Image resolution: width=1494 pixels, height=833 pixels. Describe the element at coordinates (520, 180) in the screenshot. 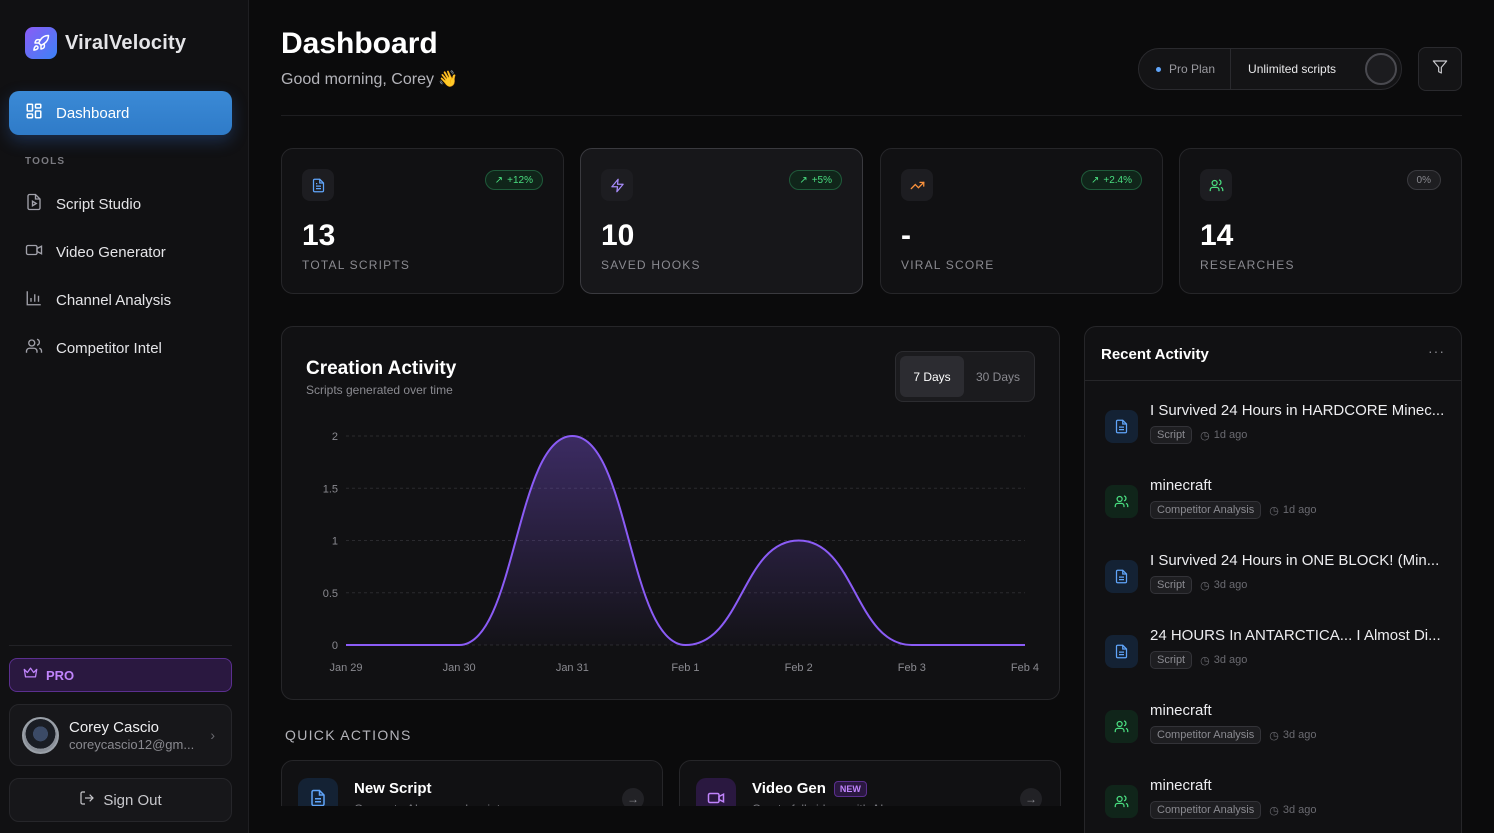

I see `delta-value: +12%` at that location.